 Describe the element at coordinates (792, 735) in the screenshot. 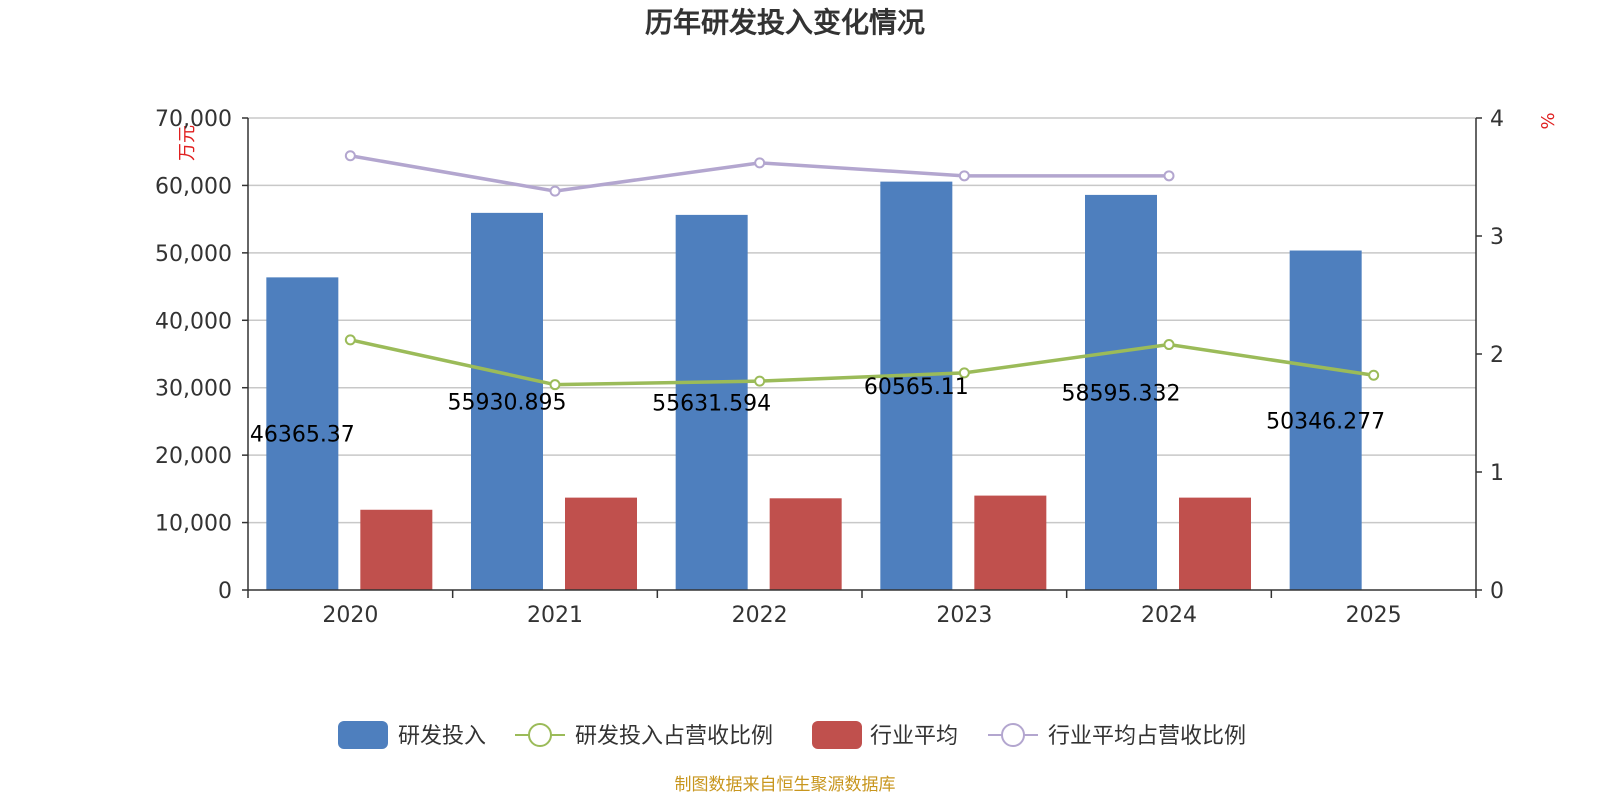

I see `legend: 研发投入 研发投入占营收比例 行业平均 行业平均占营收比例` at that location.